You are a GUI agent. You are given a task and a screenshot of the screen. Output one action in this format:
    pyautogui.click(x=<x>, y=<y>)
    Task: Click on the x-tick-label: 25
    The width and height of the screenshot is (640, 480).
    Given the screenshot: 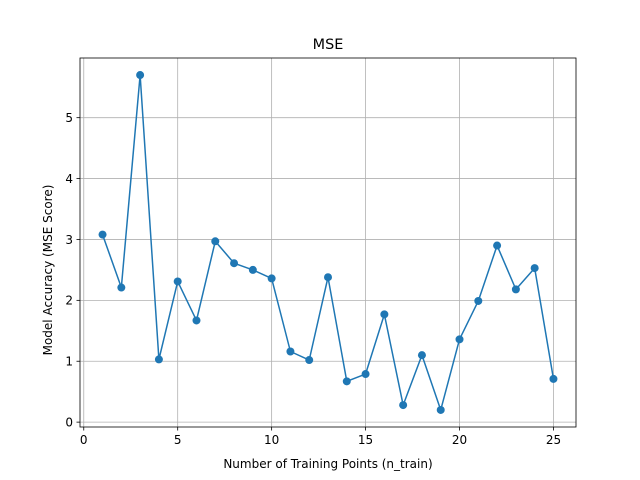 What is the action you would take?
    pyautogui.click(x=553, y=440)
    